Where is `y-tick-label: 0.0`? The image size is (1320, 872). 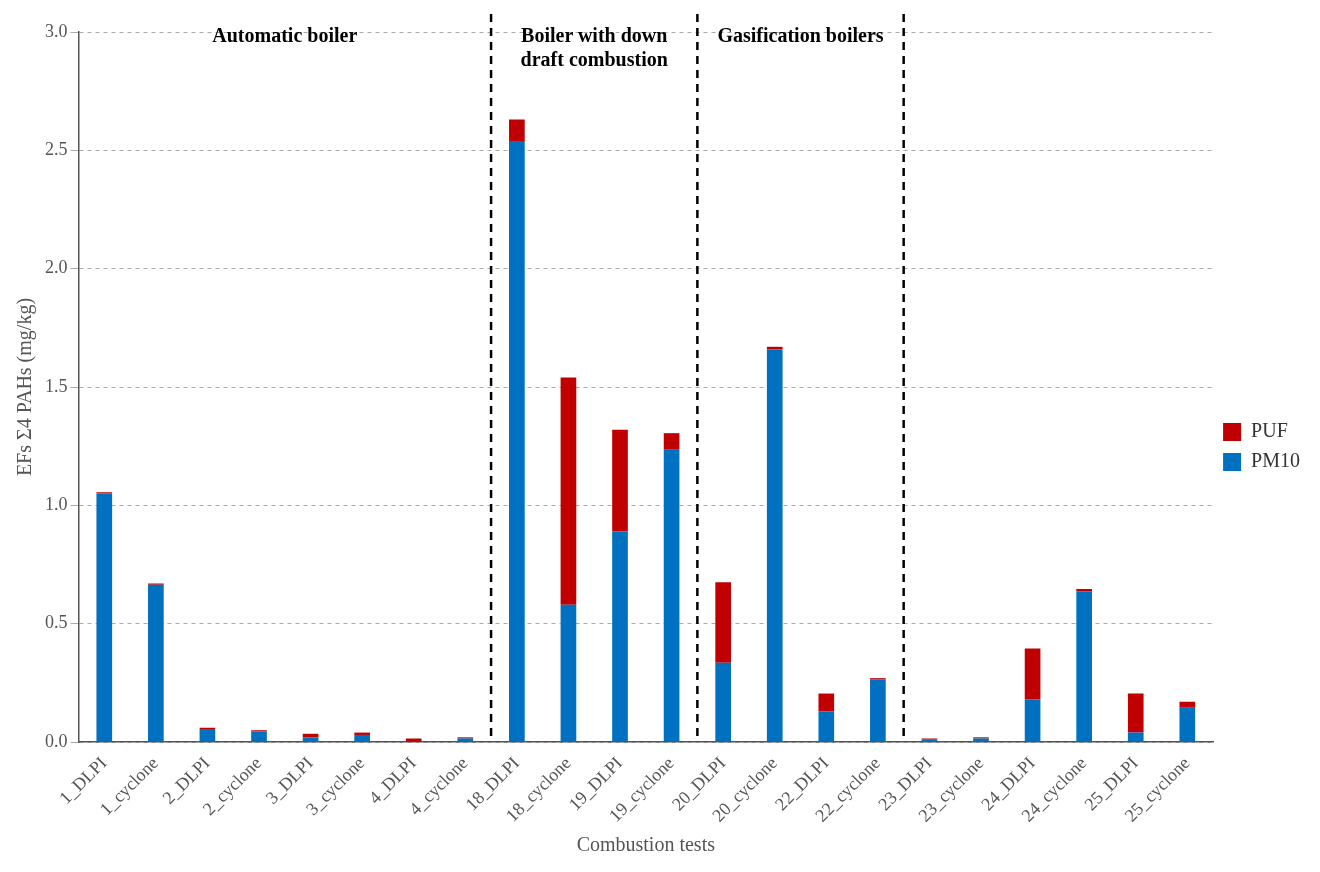 y-tick-label: 0.0 is located at coordinates (56, 740).